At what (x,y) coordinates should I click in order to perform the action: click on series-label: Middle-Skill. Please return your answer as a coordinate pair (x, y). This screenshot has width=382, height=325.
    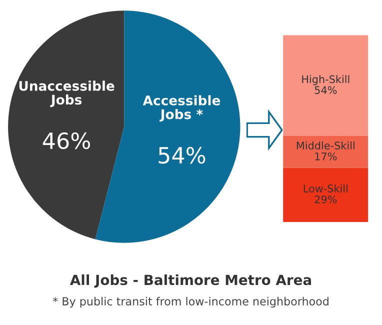
    Looking at the image, I should click on (325, 145).